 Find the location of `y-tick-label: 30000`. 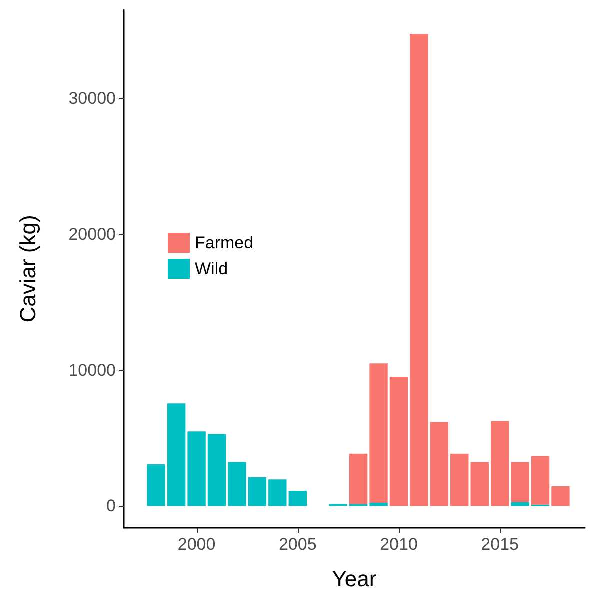

y-tick-label: 30000 is located at coordinates (92, 98).